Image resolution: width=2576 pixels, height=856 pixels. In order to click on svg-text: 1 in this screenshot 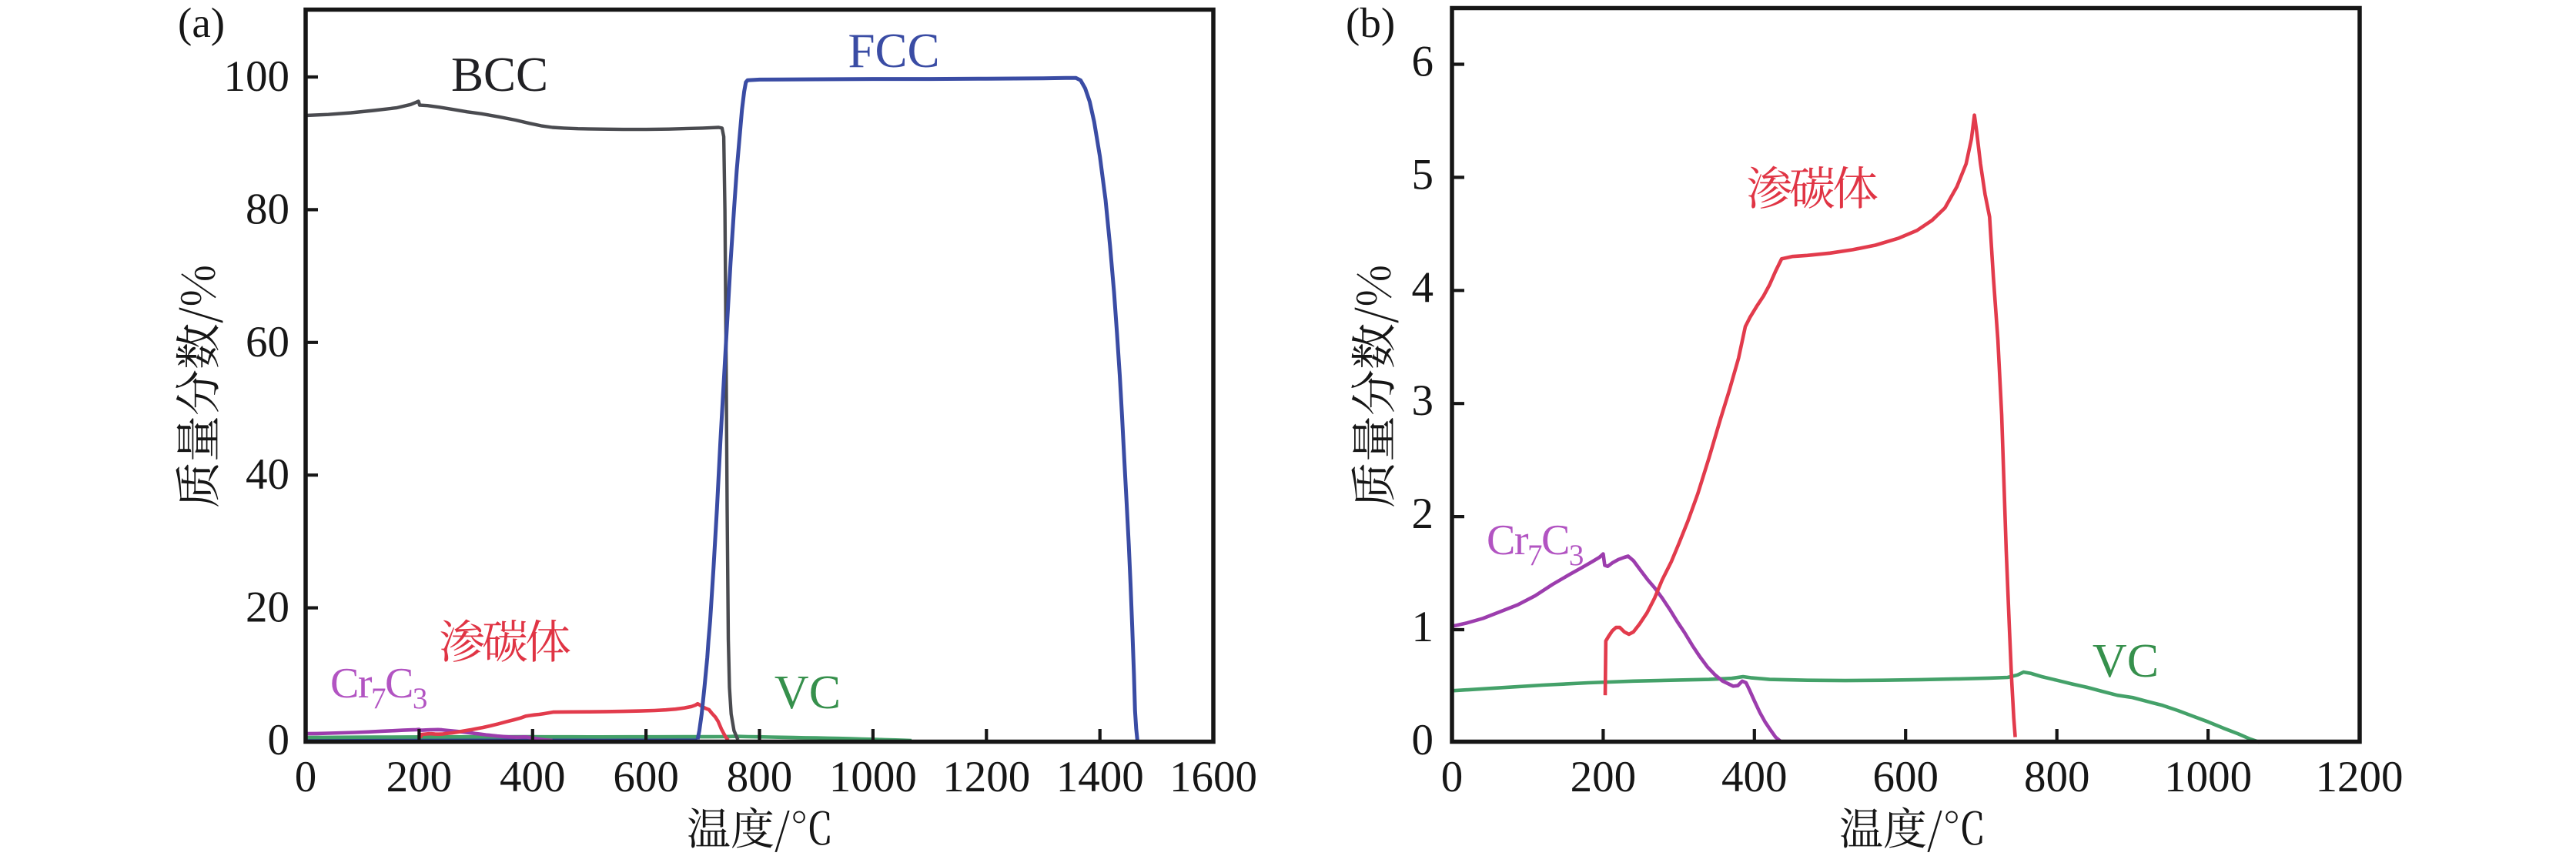, I will do `click(1423, 627)`.